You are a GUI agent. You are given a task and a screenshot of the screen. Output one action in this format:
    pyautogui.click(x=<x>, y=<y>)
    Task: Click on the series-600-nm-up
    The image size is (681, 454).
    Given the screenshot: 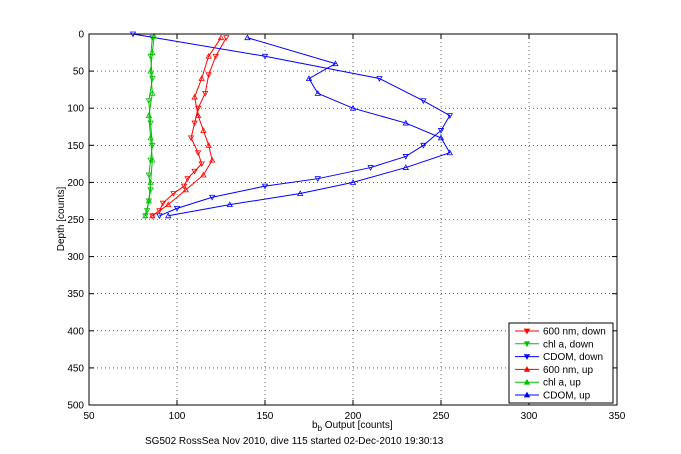 What is the action you would take?
    pyautogui.click(x=187, y=126)
    